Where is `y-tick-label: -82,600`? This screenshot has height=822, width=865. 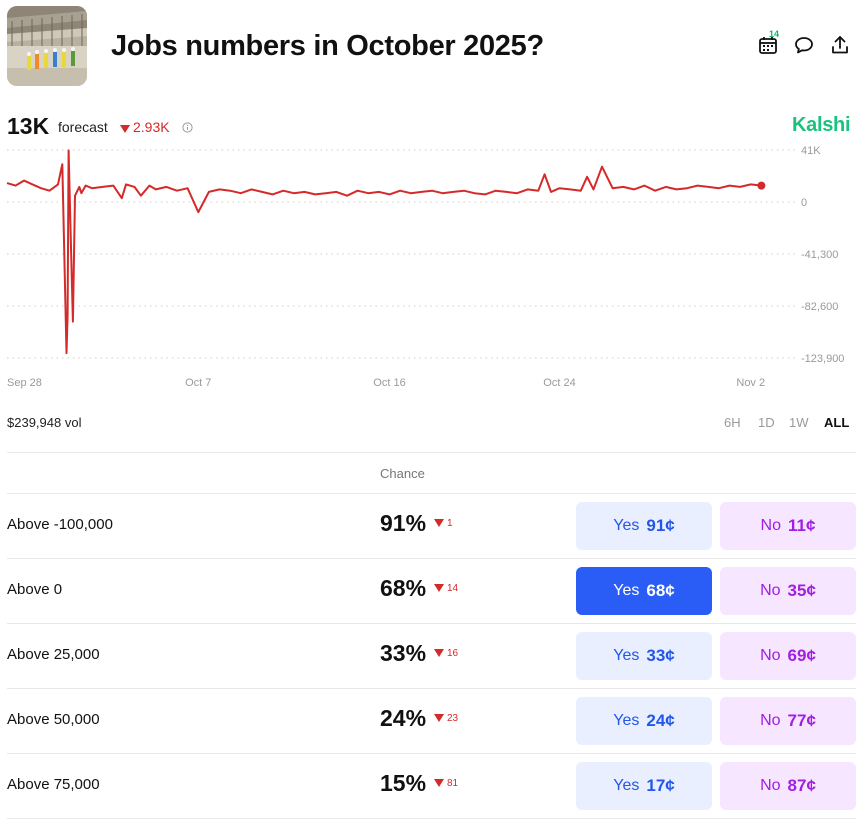
y-tick-label: -82,600 is located at coordinates (819, 307).